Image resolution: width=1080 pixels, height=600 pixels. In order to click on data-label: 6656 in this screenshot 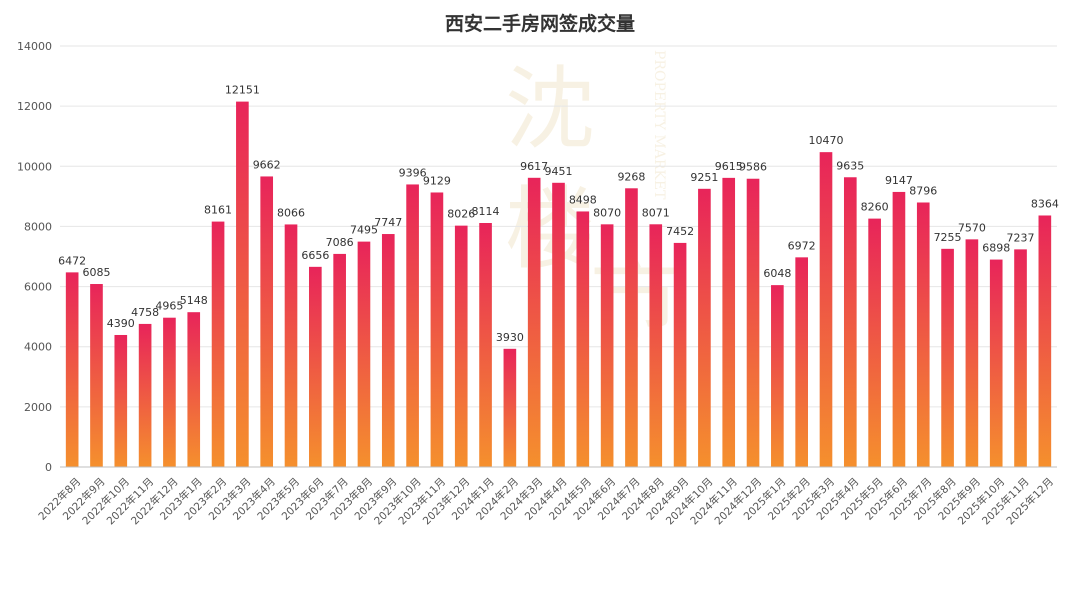, I will do `click(315, 255)`.